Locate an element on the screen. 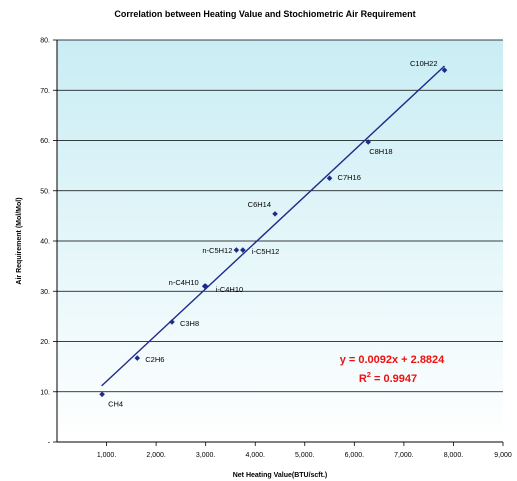 This screenshot has height=481, width=517. r-squared: R2 = 0.9947 is located at coordinates (388, 377).